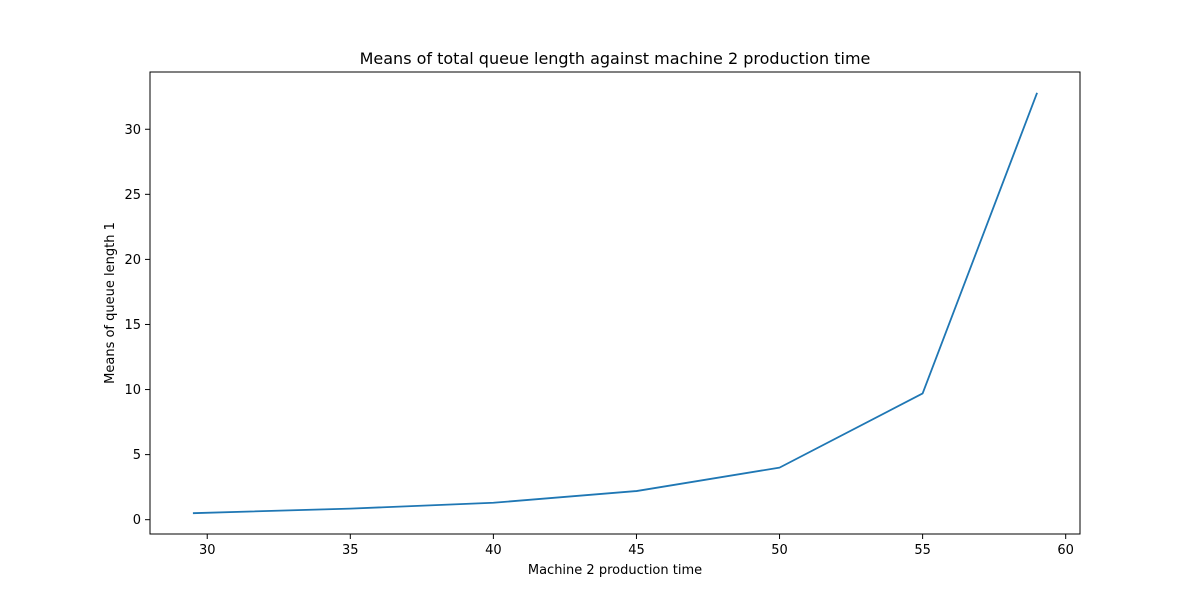 This screenshot has width=1200, height=600. I want to click on x-tick-label: 30, so click(207, 550).